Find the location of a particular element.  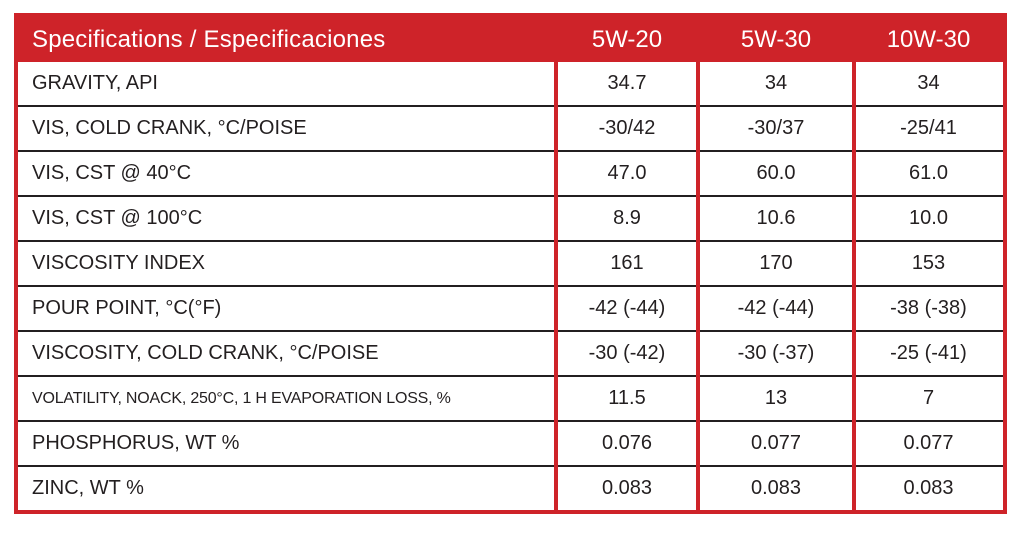

column-header-5w30: 5W-30 is located at coordinates (776, 39).